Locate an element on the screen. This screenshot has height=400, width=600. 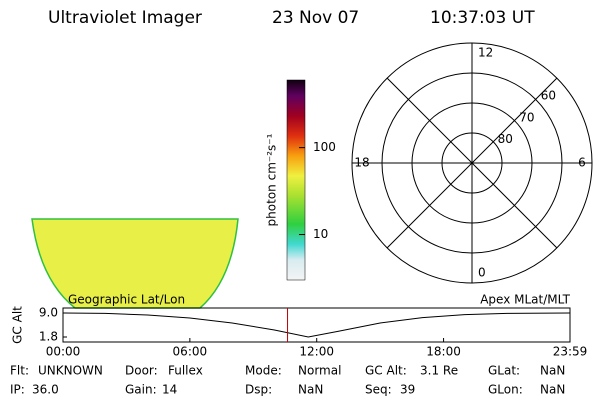
field-label: Seq: is located at coordinates (378, 390).